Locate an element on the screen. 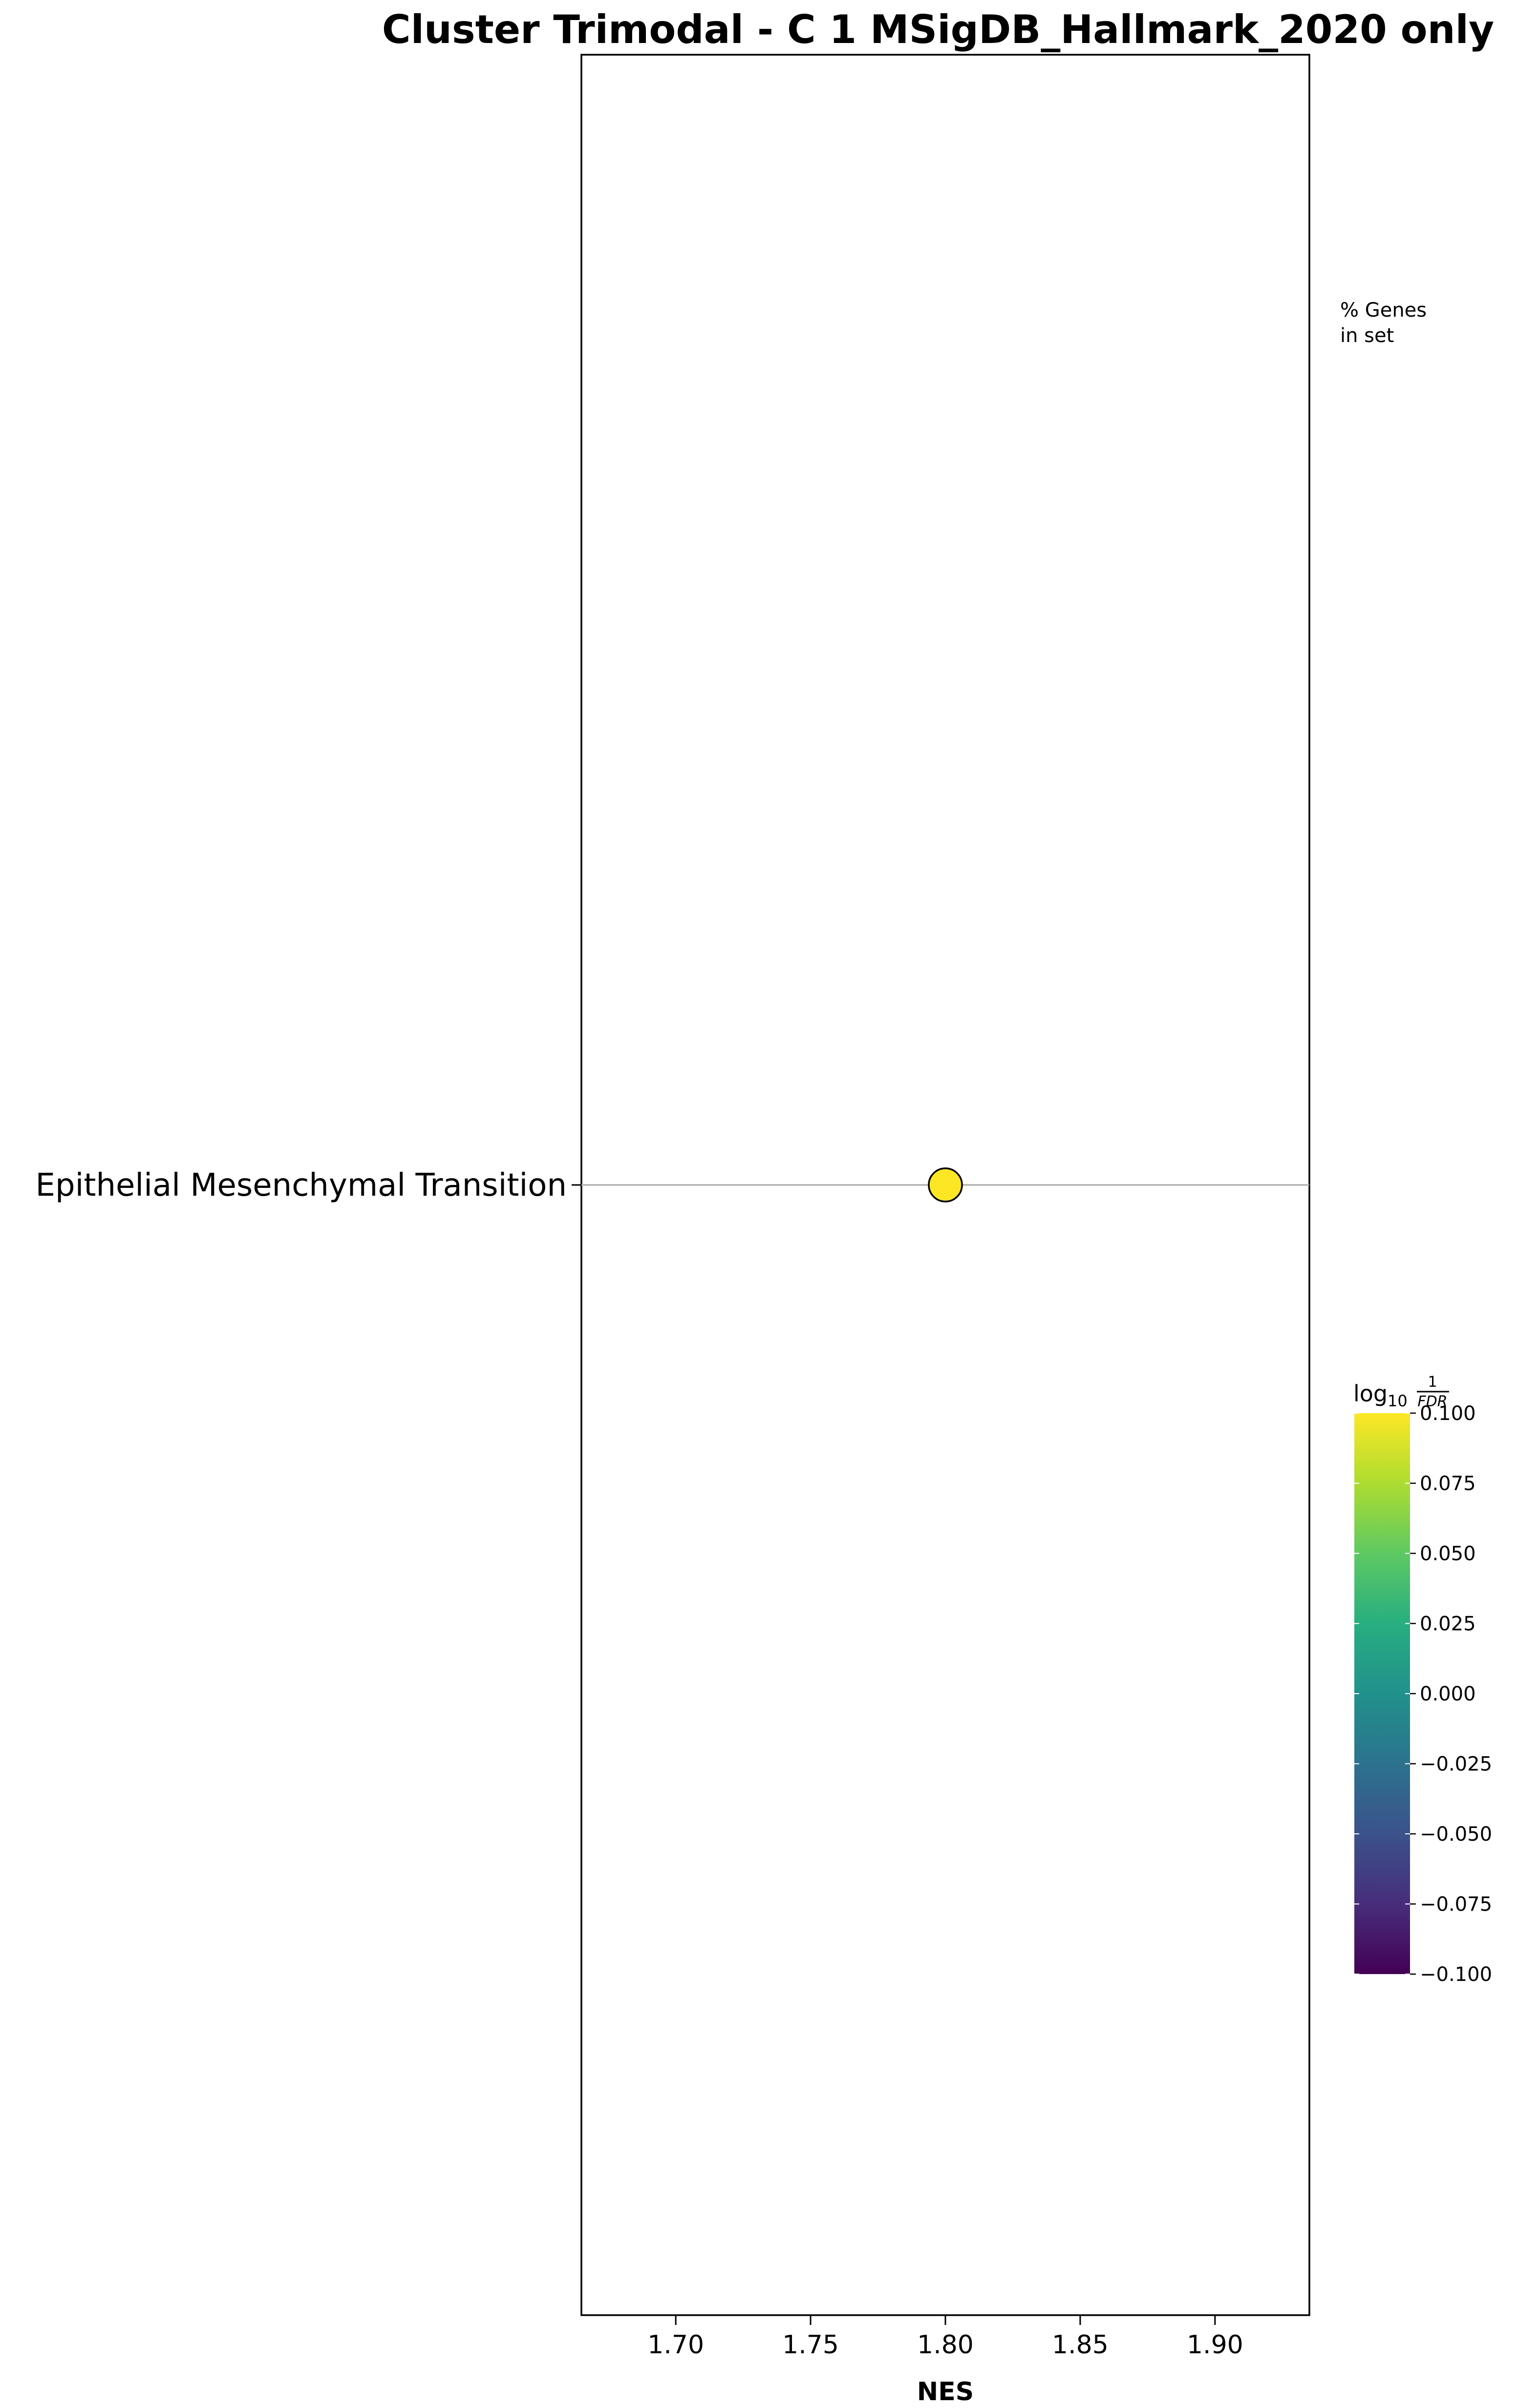 The image size is (1539, 2408). x-tick-label: 1.70 is located at coordinates (675, 2345).